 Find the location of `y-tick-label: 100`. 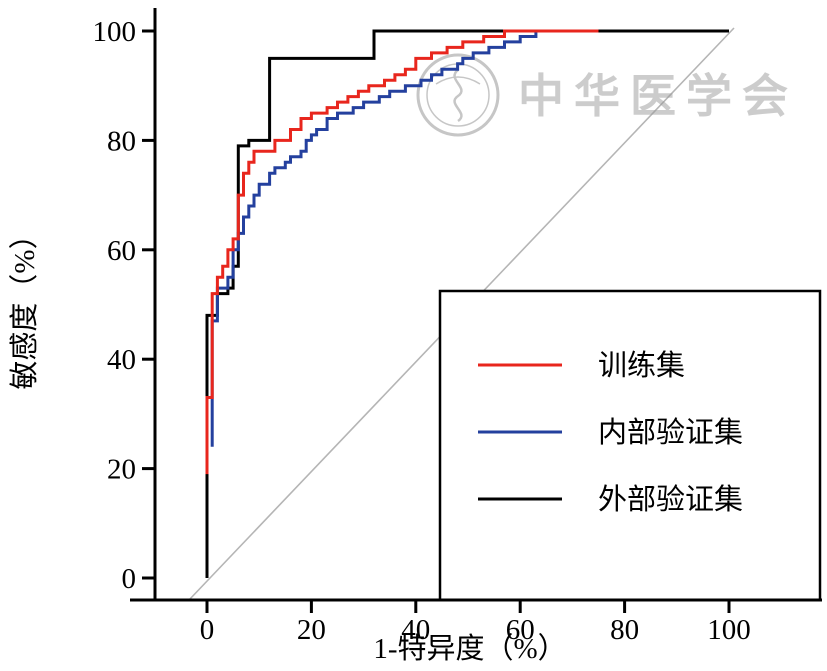

y-tick-label: 100 is located at coordinates (115, 32).